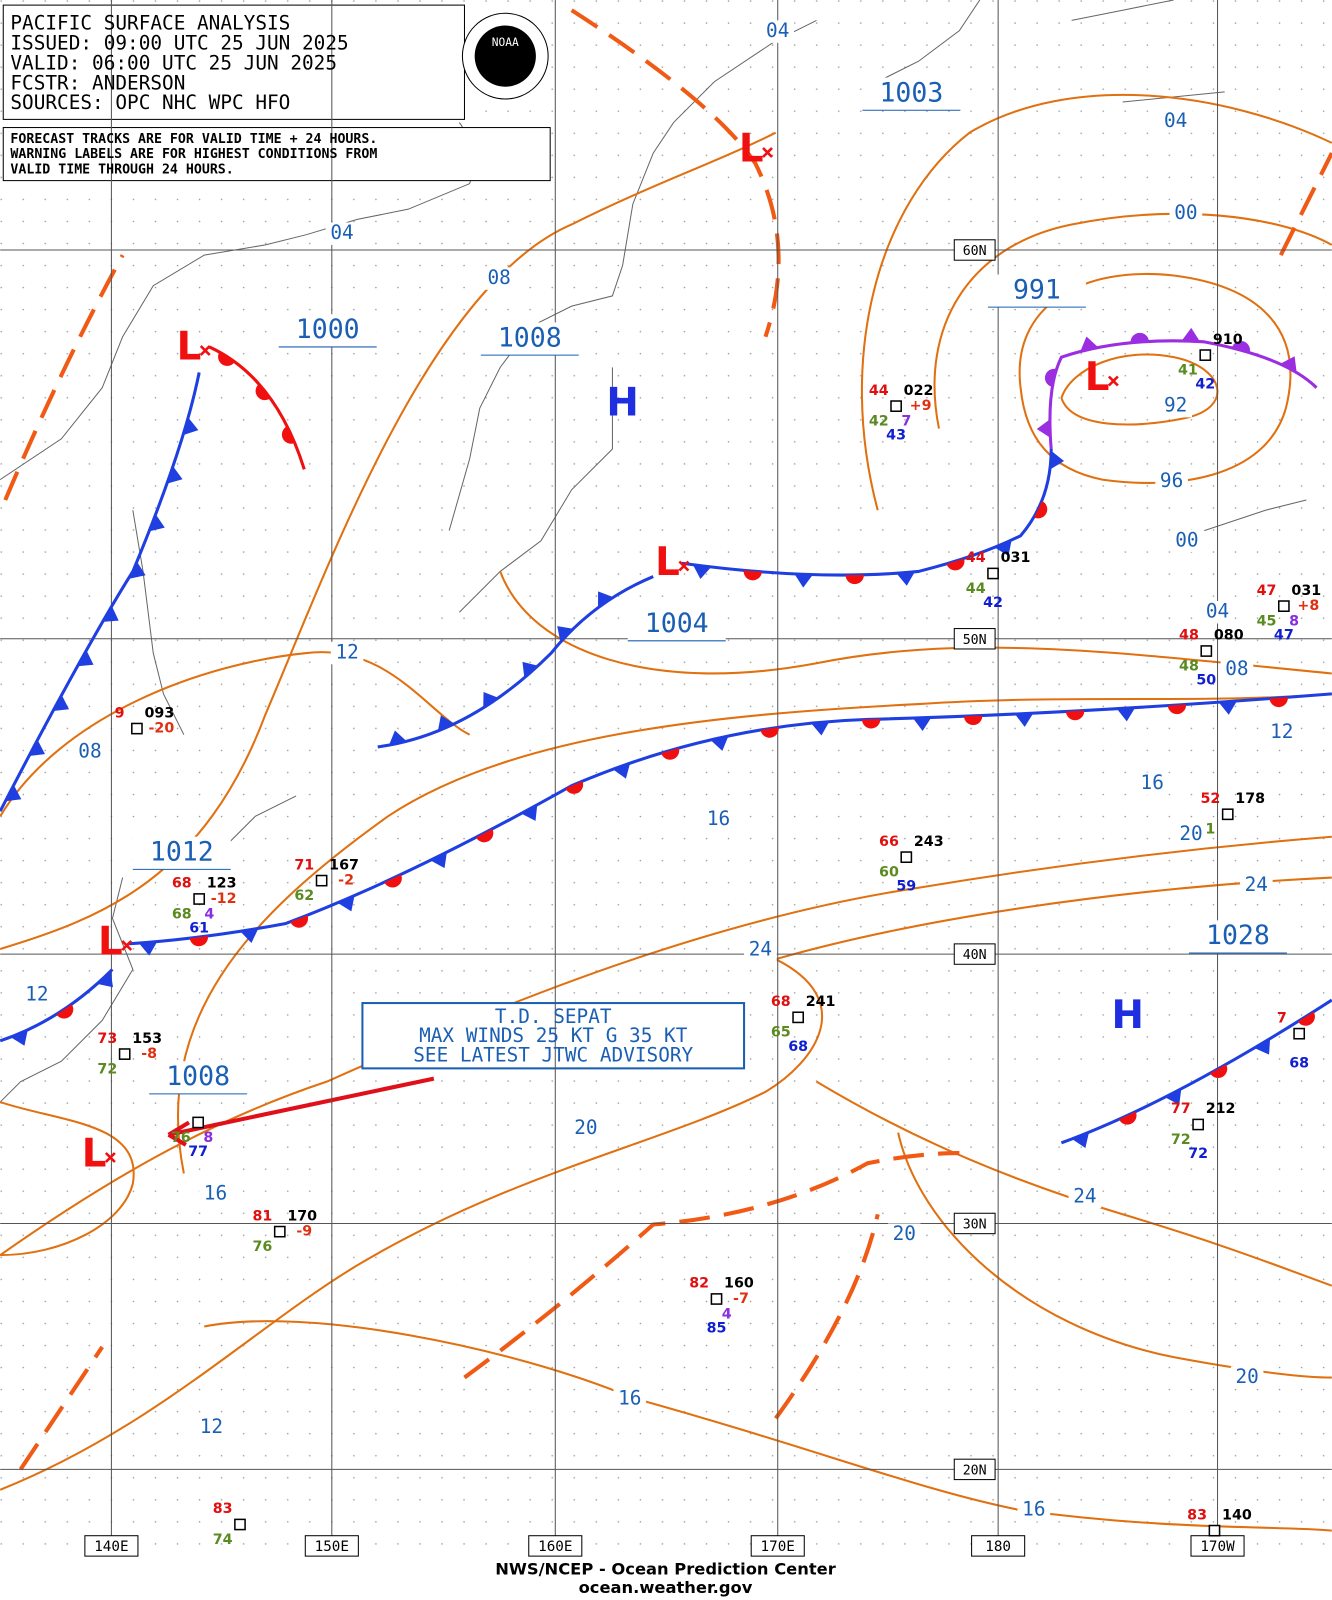  Describe the element at coordinates (150, 23) in the screenshot. I see `header-line: PACIFIC SURFACE ANALYSIS` at that location.